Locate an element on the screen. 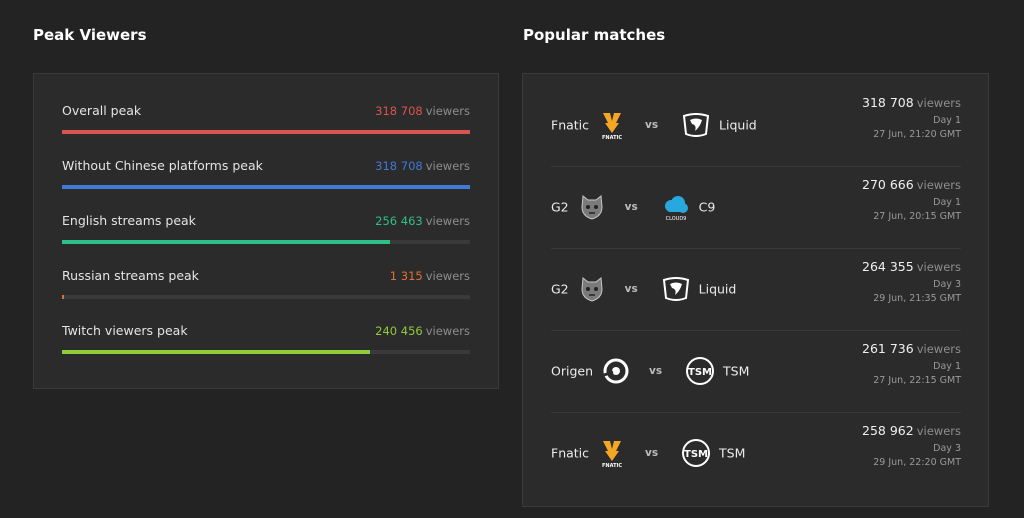 This screenshot has height=518, width=1024. match-viewers-number: 270 666 is located at coordinates (888, 184).